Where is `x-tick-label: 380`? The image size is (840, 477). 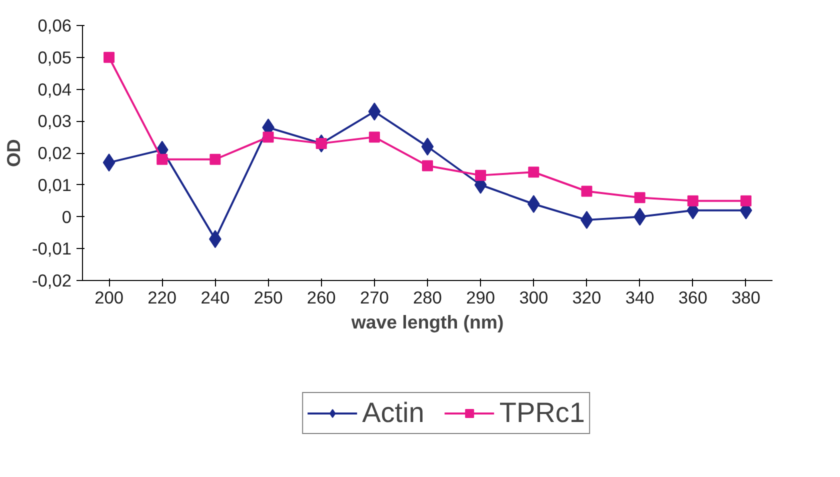
x-tick-label: 380 is located at coordinates (746, 298).